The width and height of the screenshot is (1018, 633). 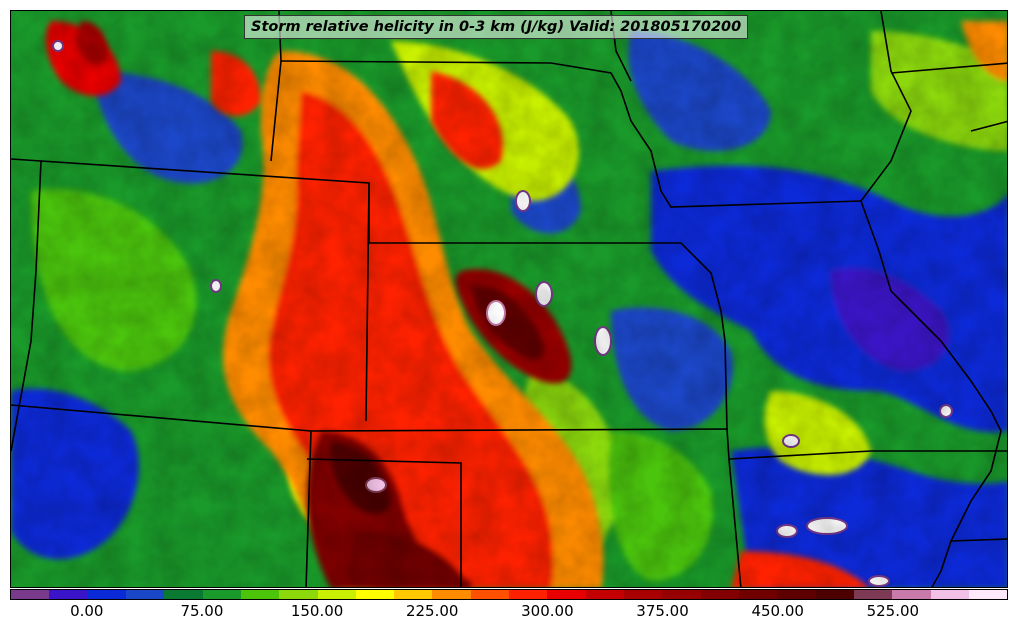 What do you see at coordinates (202, 611) in the screenshot?
I see `colorbar-tick-label: 75.00` at bounding box center [202, 611].